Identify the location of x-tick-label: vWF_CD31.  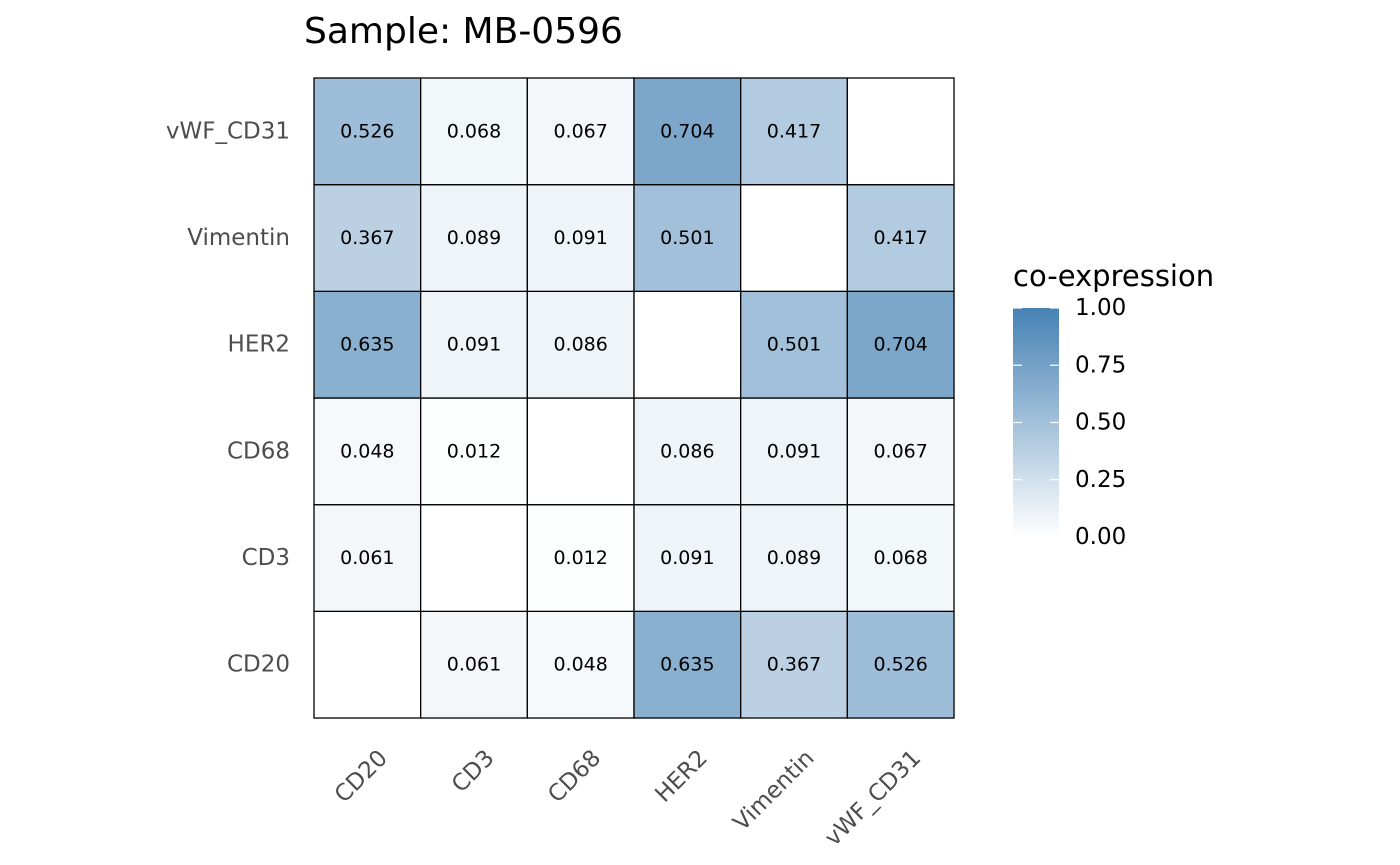
(873, 798).